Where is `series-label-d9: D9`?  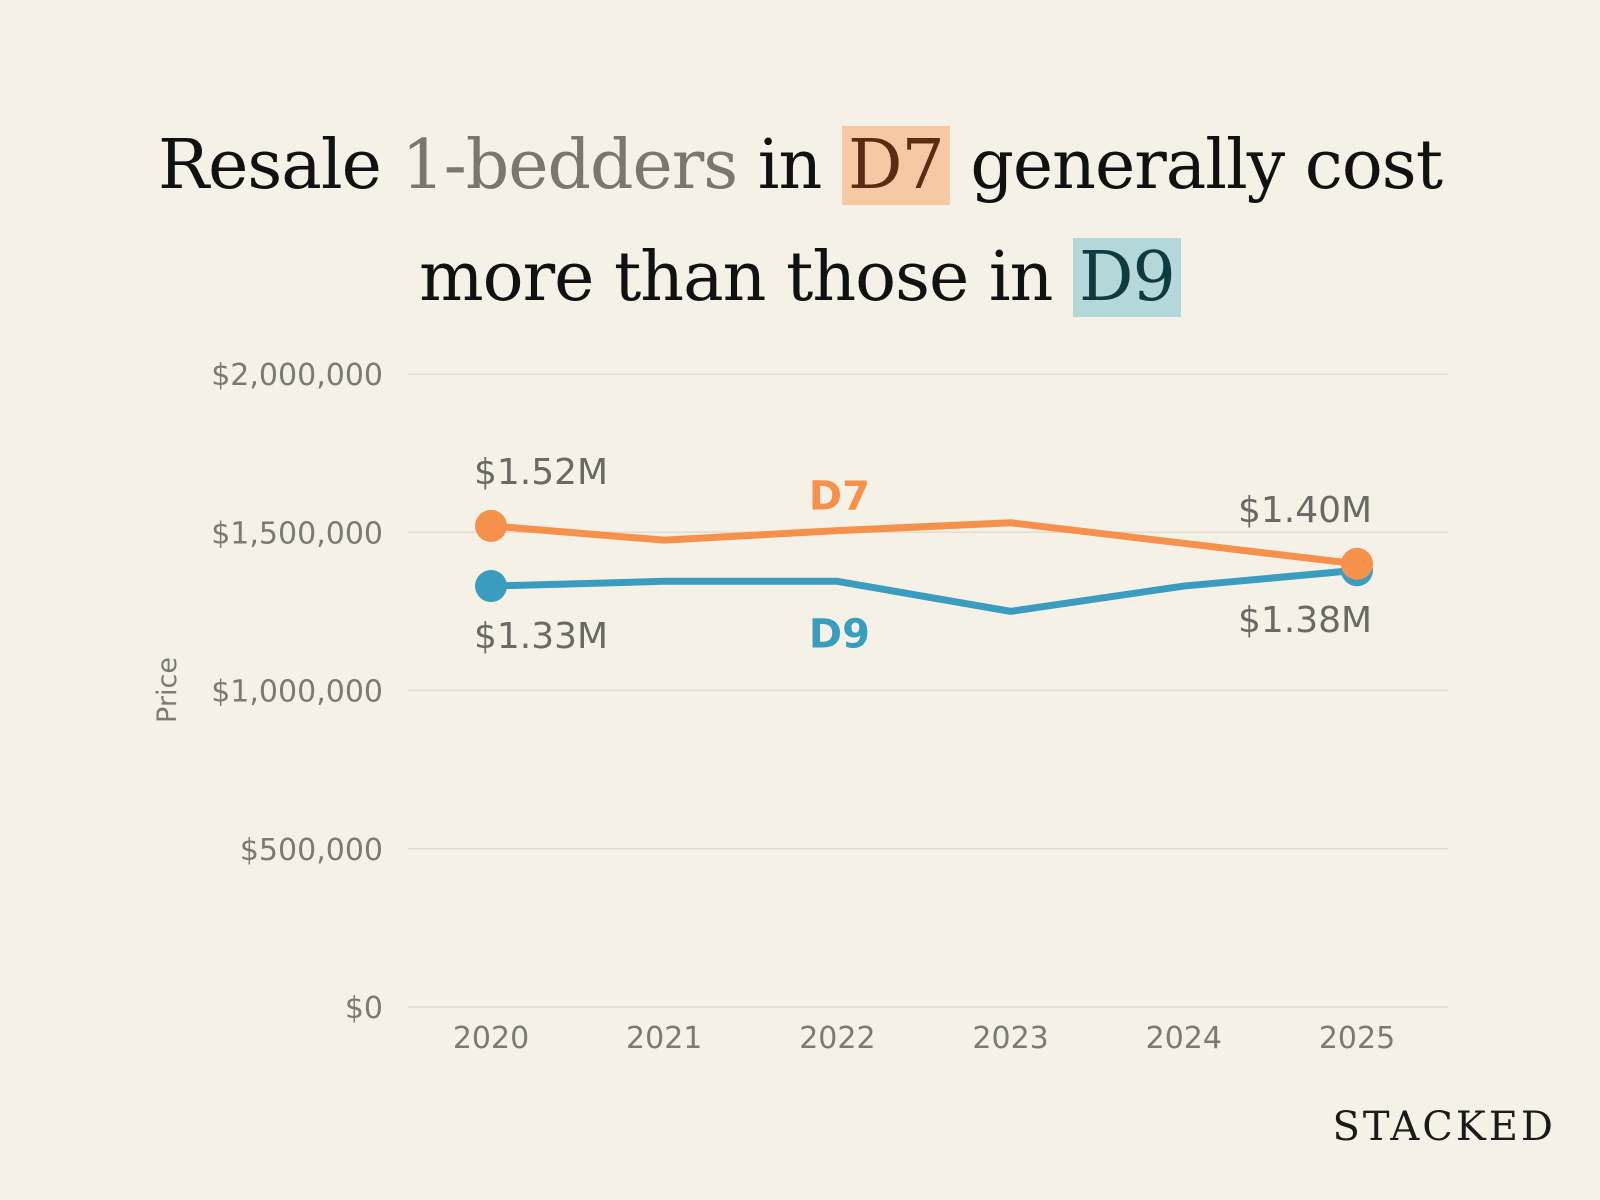
series-label-d9: D9 is located at coordinates (839, 634).